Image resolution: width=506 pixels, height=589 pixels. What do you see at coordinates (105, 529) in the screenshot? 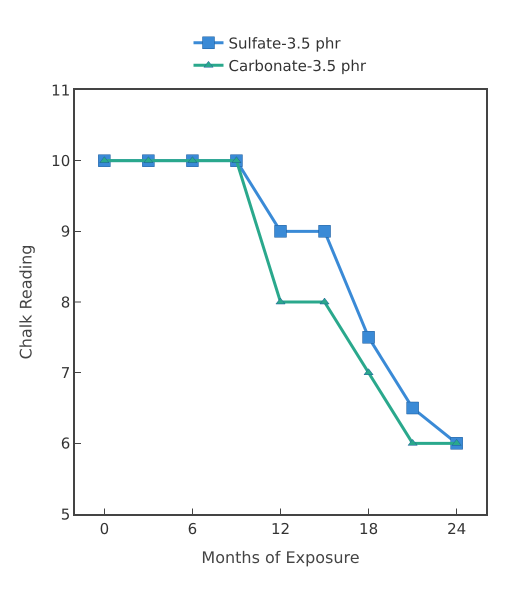
I see `x-tick-label: 0` at bounding box center [105, 529].